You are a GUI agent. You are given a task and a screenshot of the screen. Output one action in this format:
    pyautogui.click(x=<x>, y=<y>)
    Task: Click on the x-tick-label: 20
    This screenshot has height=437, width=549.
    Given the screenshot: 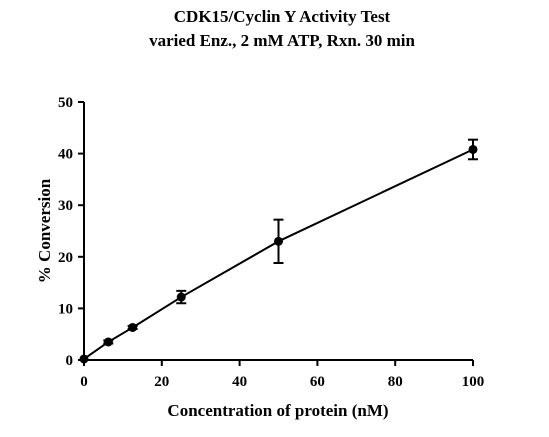 What is the action you would take?
    pyautogui.click(x=161, y=382)
    